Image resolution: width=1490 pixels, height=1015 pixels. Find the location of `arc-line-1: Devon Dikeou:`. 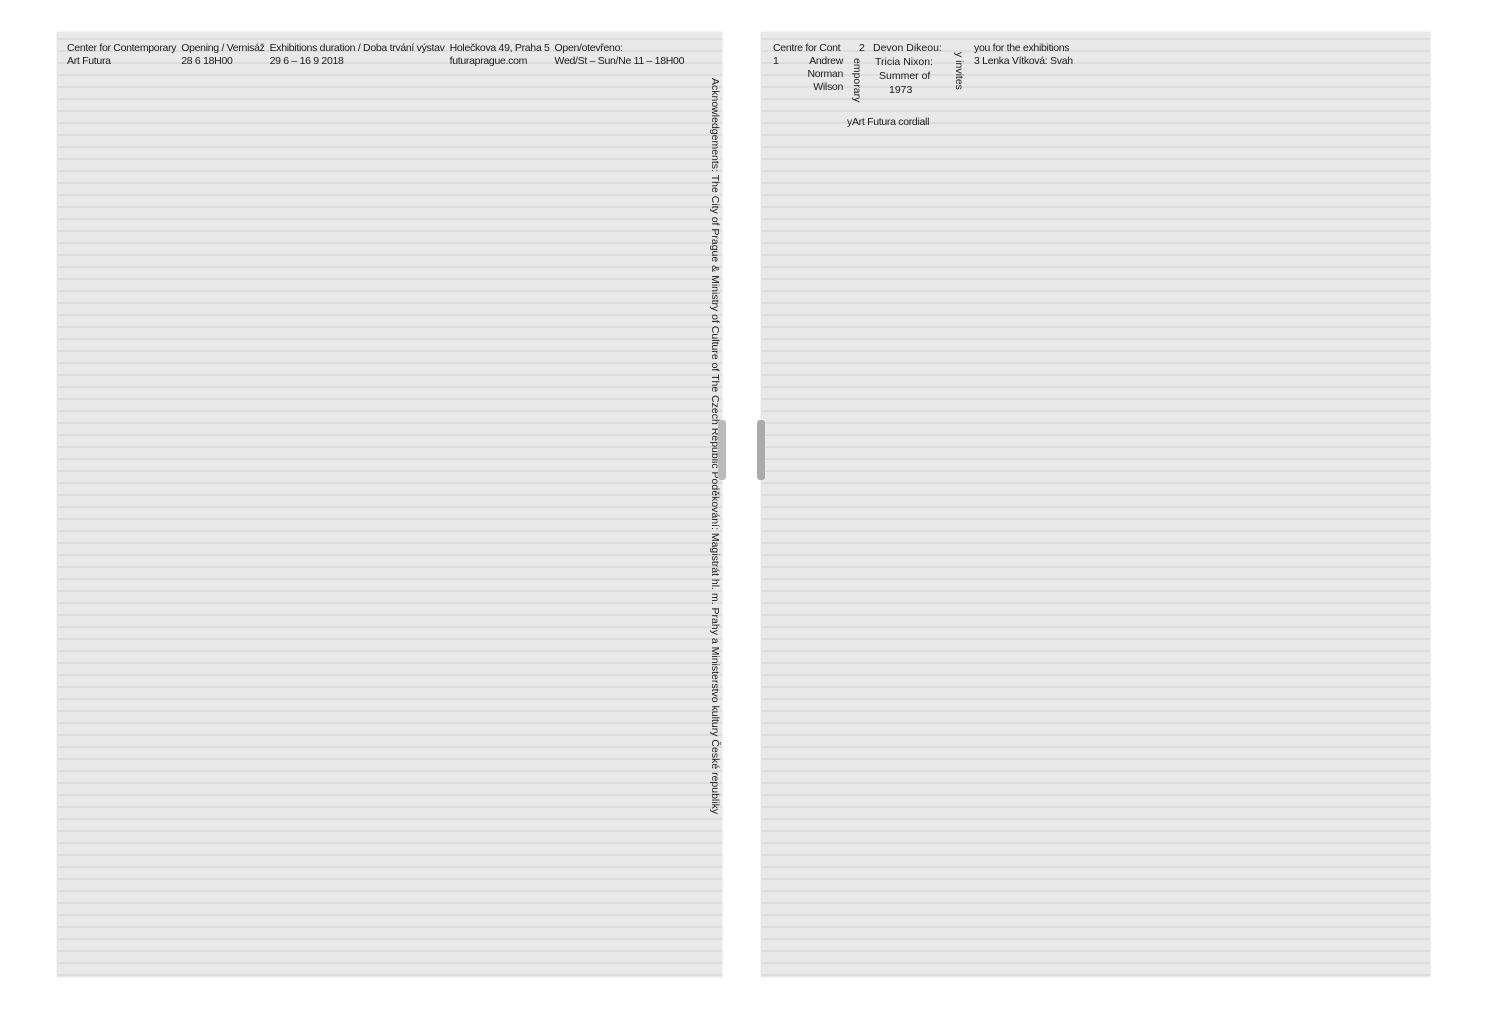

arc-line-1: Devon Dikeou: is located at coordinates (907, 48).